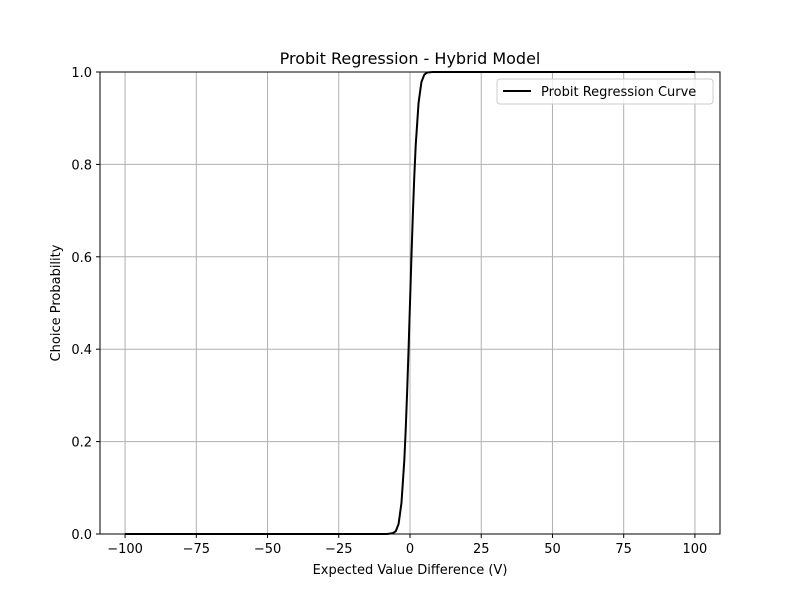 The height and width of the screenshot is (600, 800). Describe the element at coordinates (81, 165) in the screenshot. I see `y-tick-label: 0.8` at that location.